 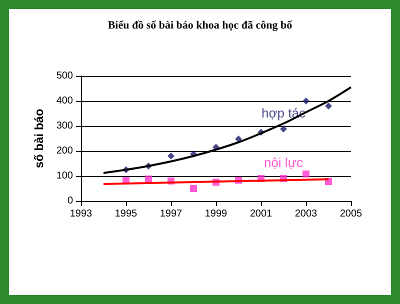 What do you see at coordinates (65, 101) in the screenshot?
I see `y-tick-label: 400` at bounding box center [65, 101].